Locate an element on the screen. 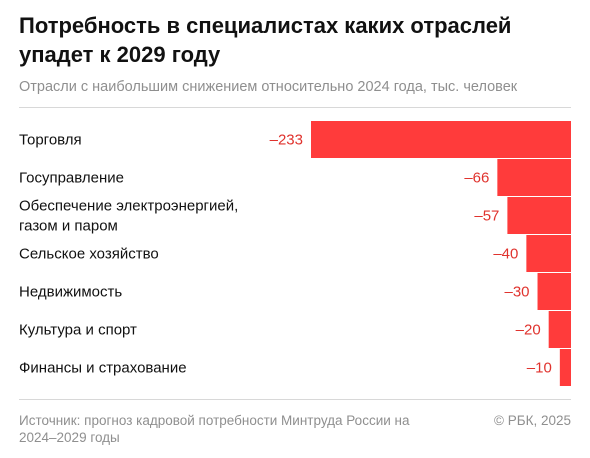 The image size is (590, 458). category-label-line: Госуправление is located at coordinates (71, 178).